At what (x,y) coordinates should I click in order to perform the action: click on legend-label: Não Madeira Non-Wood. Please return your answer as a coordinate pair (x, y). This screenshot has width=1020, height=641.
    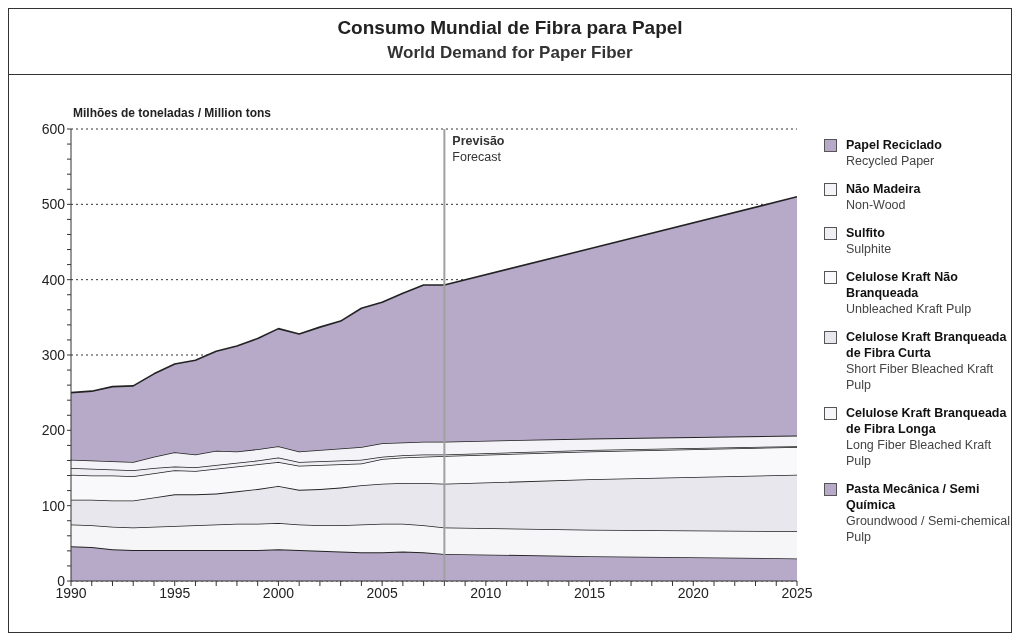
    Looking at the image, I should click on (883, 197).